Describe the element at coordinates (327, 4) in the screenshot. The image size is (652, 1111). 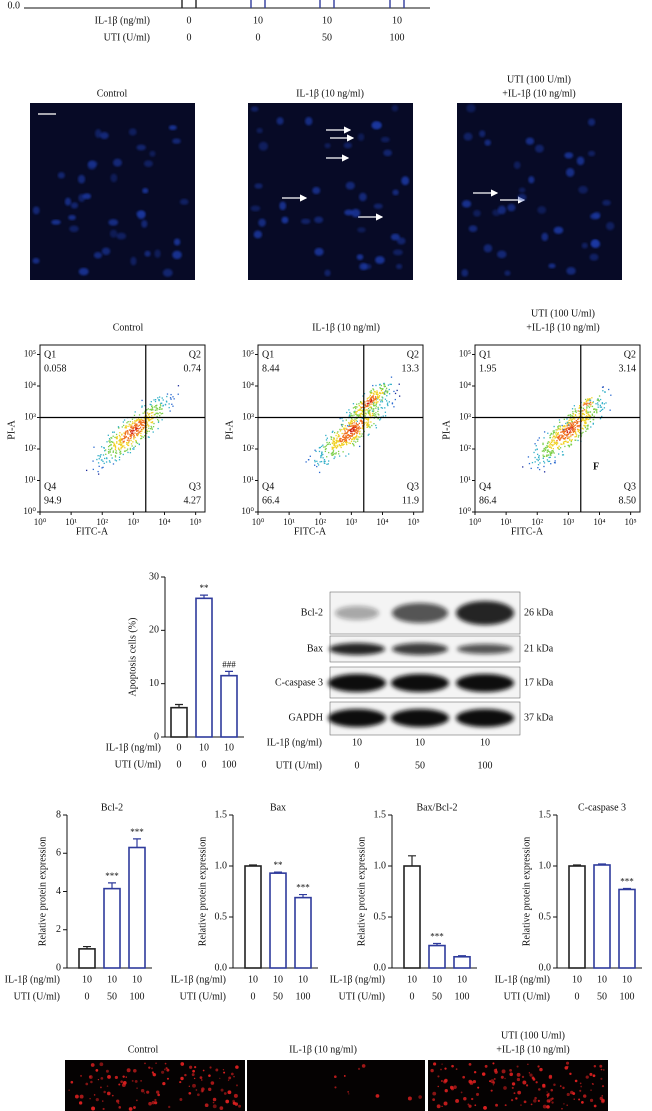
I see `bar-stub` at that location.